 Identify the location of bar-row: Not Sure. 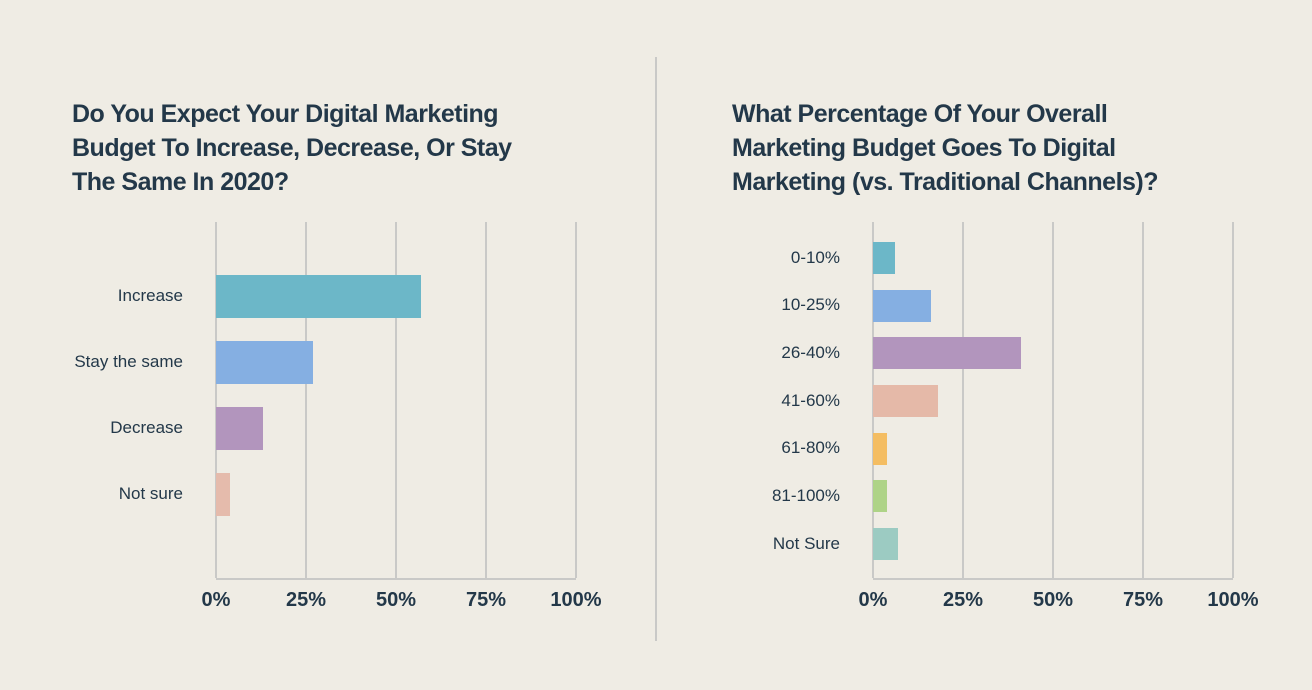
(1003, 544).